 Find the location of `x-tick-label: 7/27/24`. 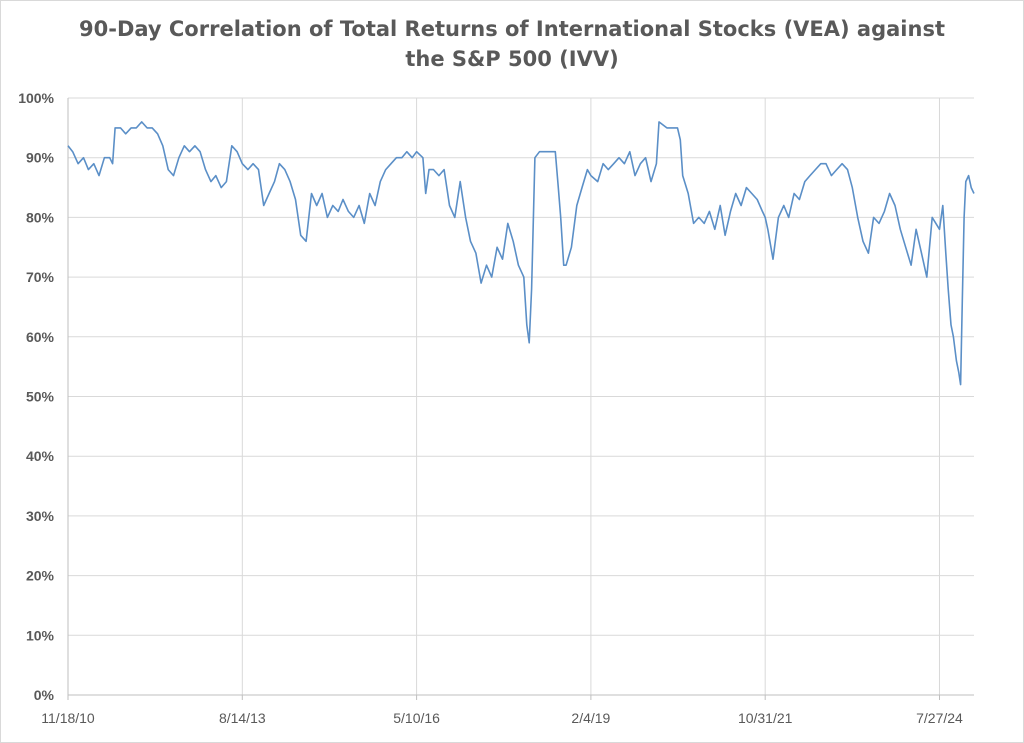

x-tick-label: 7/27/24 is located at coordinates (939, 718).